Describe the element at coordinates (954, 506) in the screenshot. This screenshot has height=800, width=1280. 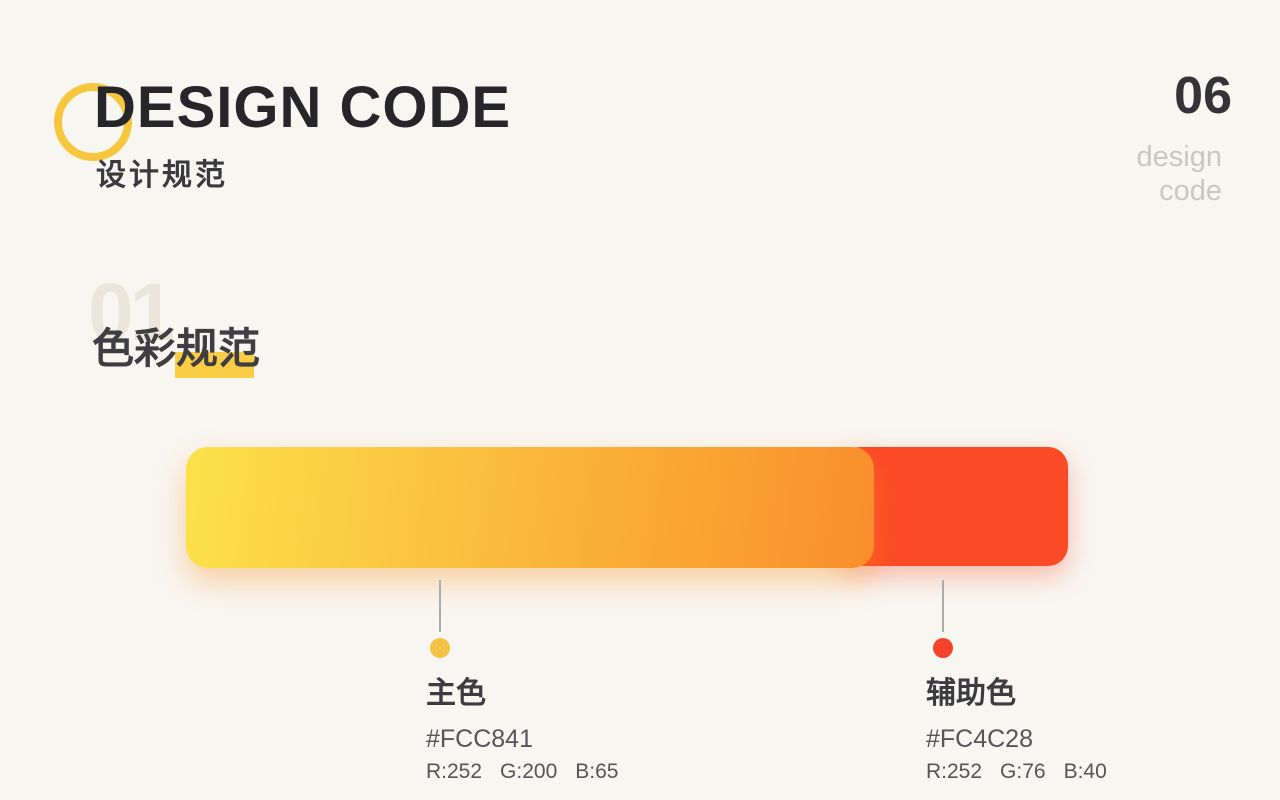
I see `secondary-color-bar` at that location.